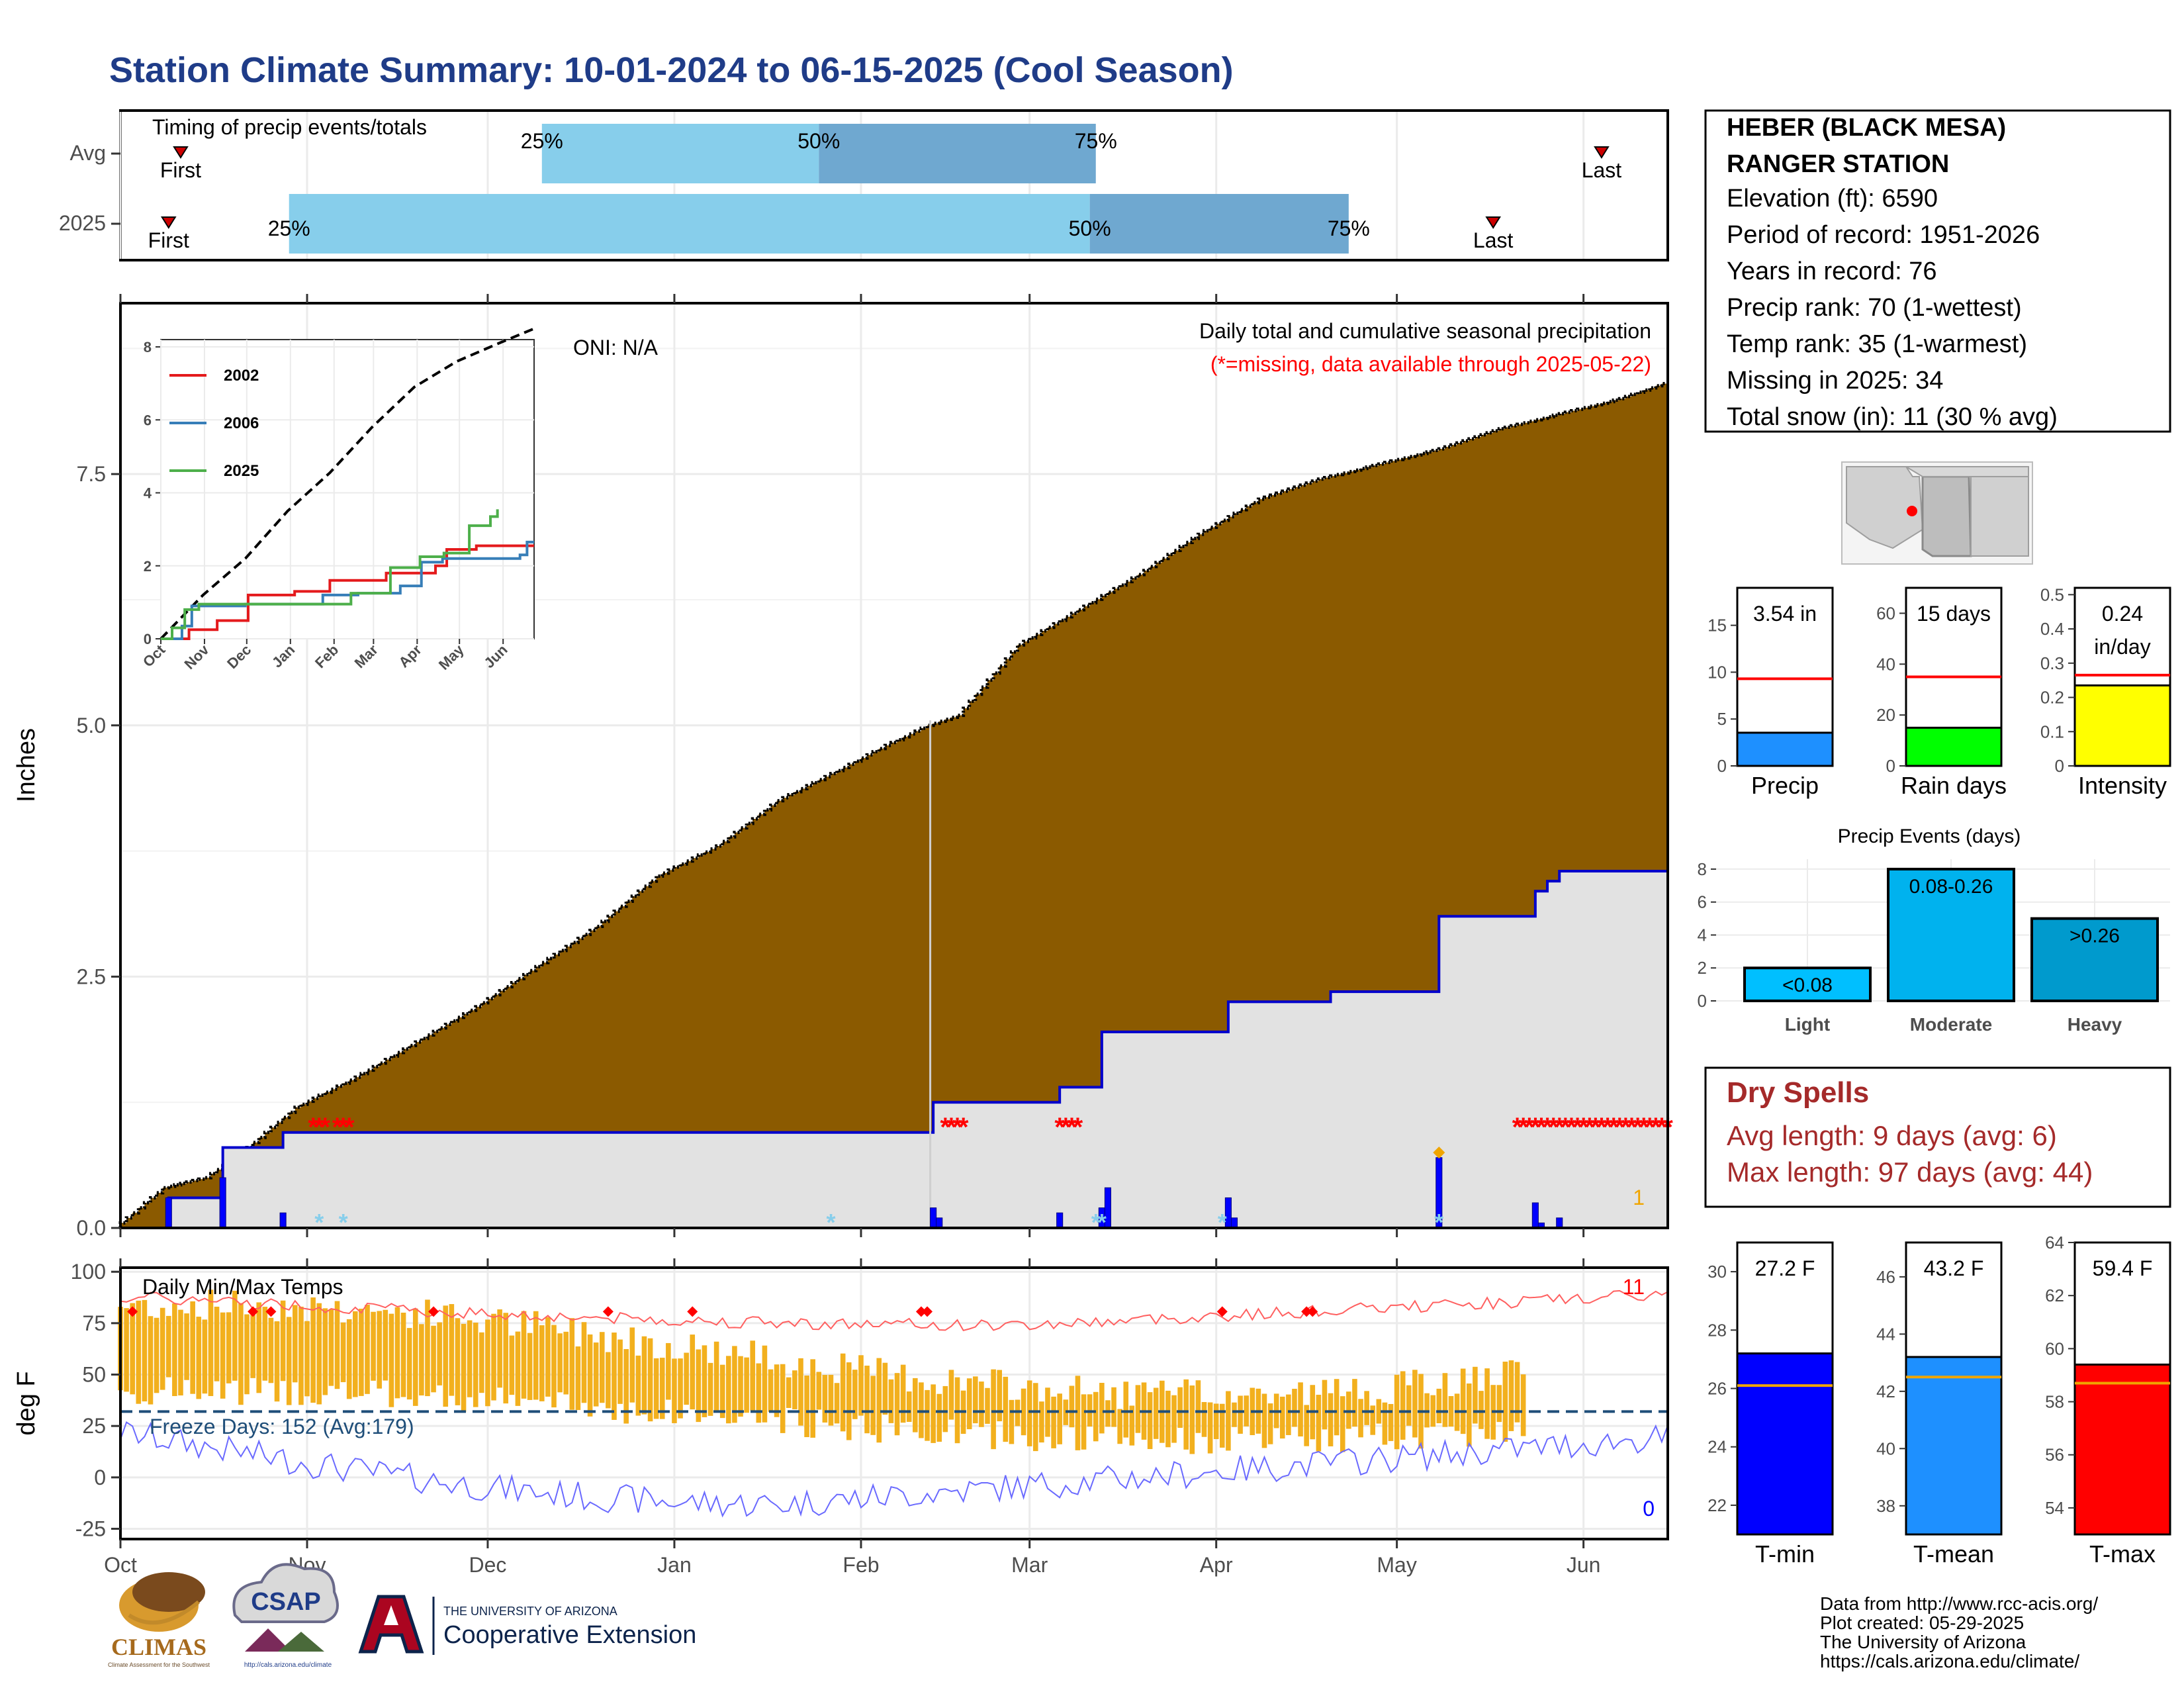  Describe the element at coordinates (94, 1375) in the screenshot. I see `temp-ytick-label: 50` at that location.